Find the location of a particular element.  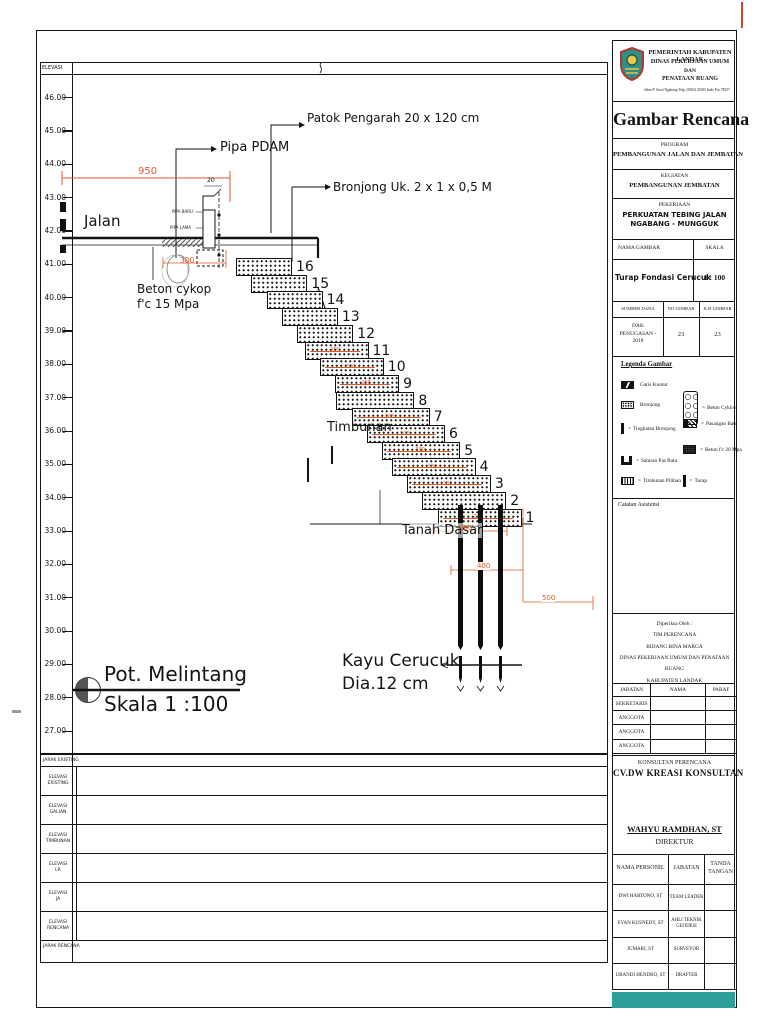

personel-name-cell: EVAN KUSNEDY, ST is located at coordinates (641, 924).